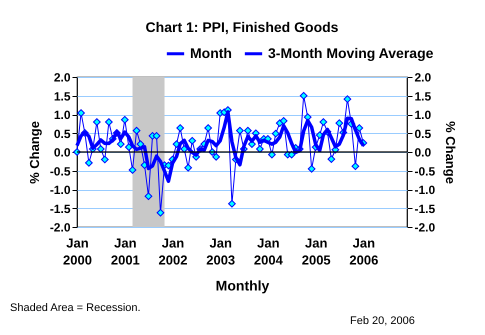 This screenshot has width=485, height=335. I want to click on y2-tick-label: 2.0, so click(423, 77).